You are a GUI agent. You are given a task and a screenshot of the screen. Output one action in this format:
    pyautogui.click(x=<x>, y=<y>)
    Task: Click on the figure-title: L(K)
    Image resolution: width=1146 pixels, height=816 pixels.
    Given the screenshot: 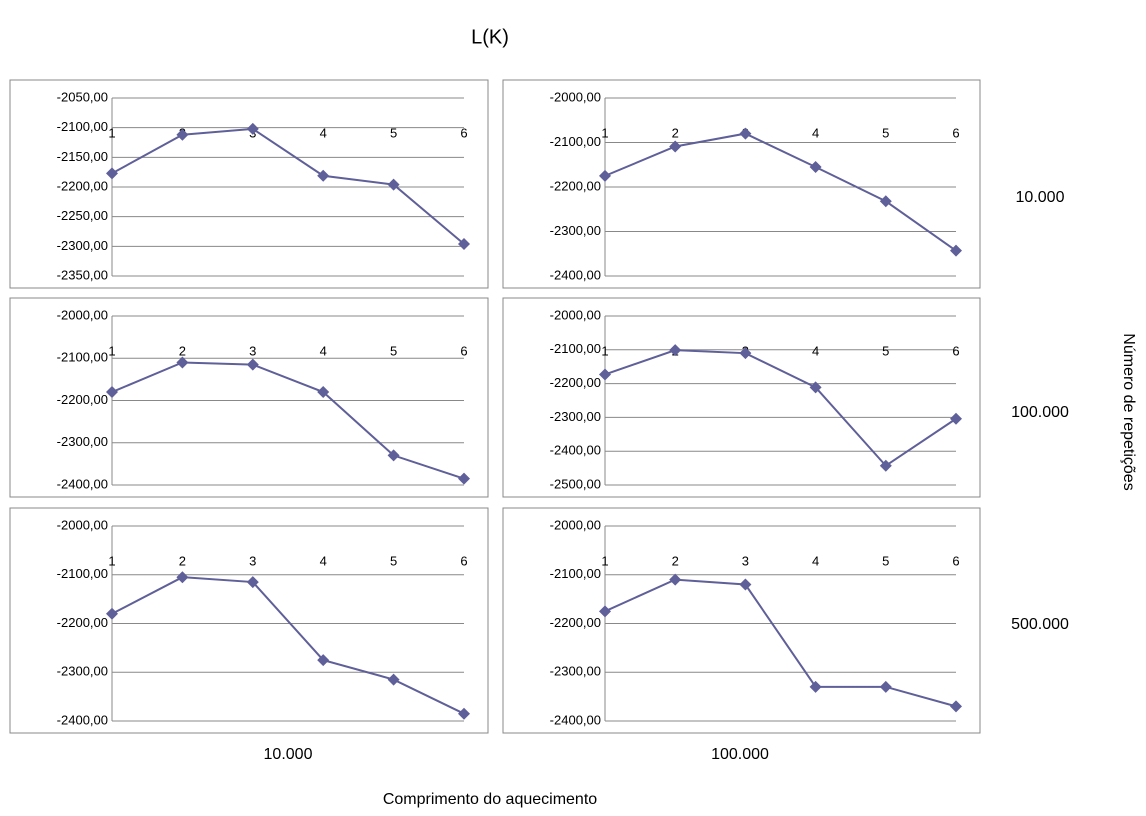 What is the action you would take?
    pyautogui.click(x=490, y=37)
    